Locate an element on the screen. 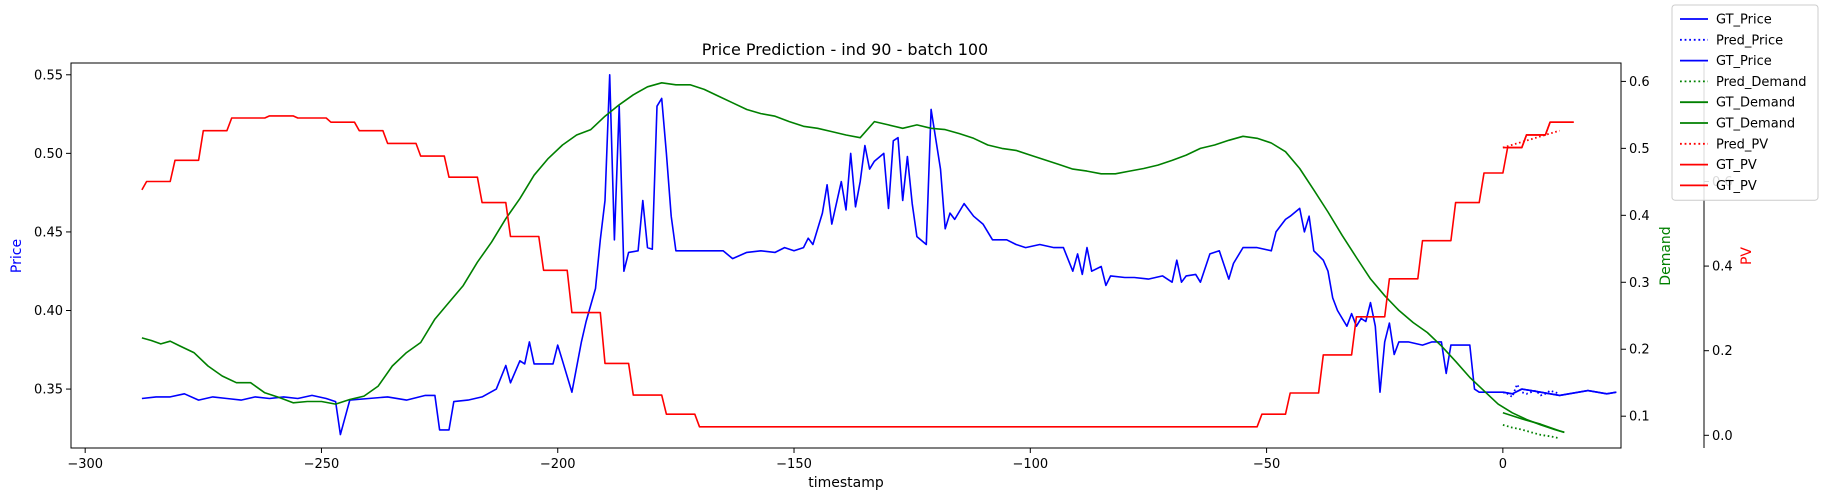 The width and height of the screenshot is (1822, 501). price-axis: 0.35 0.40 0.45 0.50 0.55 is located at coordinates (52, 233).